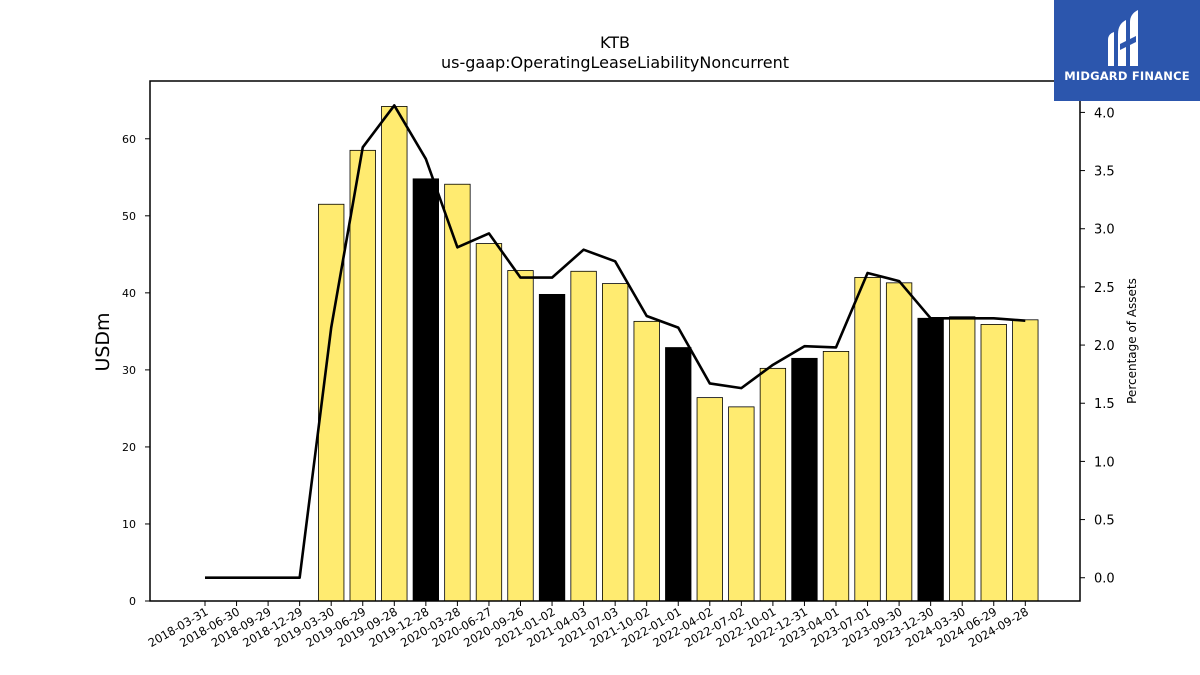 Image resolution: width=1200 pixels, height=675 pixels. What do you see at coordinates (1104, 113) in the screenshot?
I see `y2-tick-label: 4.0` at bounding box center [1104, 113].